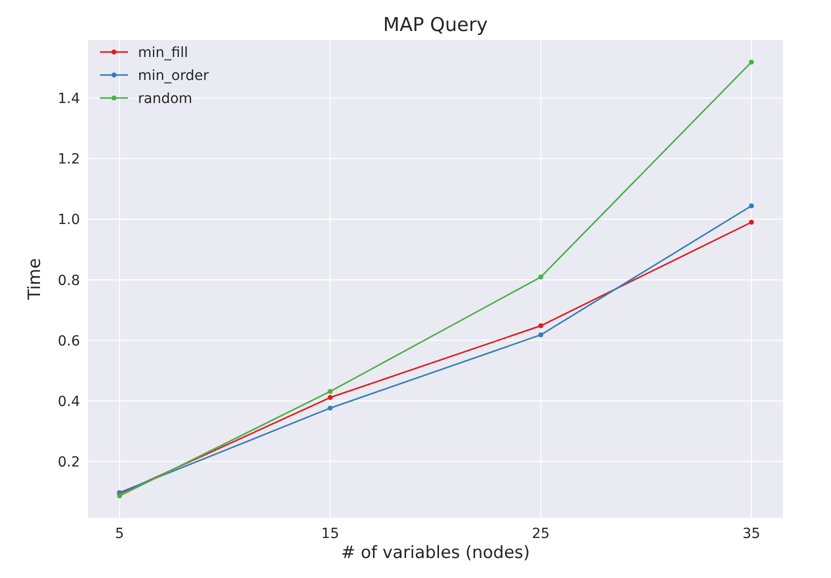 This screenshot has width=831, height=578. Describe the element at coordinates (173, 76) in the screenshot. I see `legend-label: min_order` at that location.